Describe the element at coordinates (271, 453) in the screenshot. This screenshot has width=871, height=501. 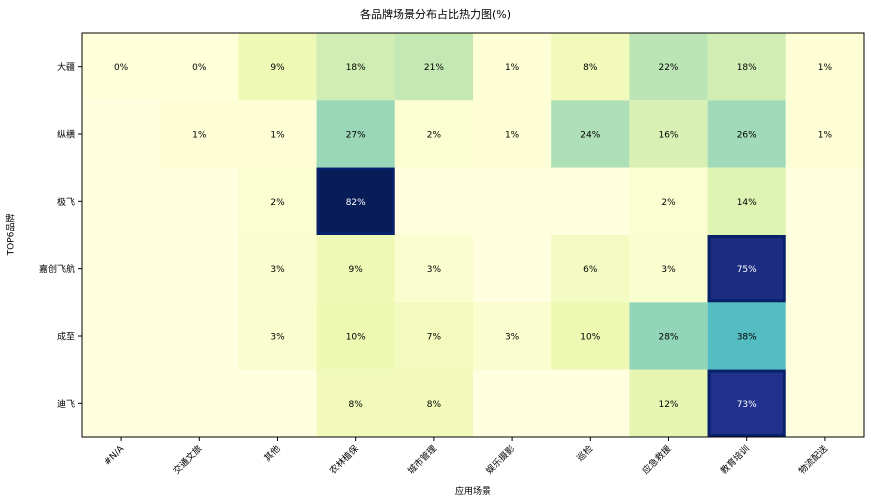
I see `x-tick-label: 其他` at that location.